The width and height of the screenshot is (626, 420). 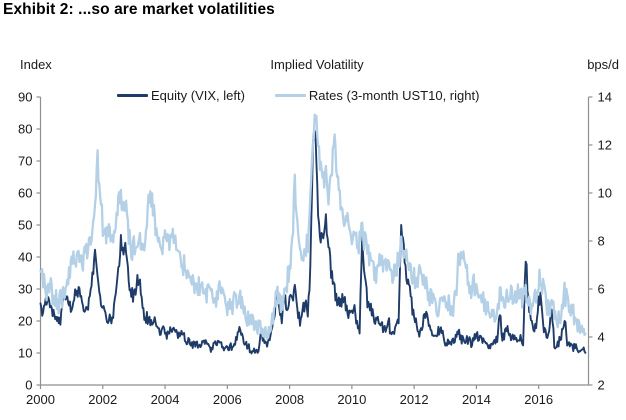 I want to click on left-axis-tick-label: 70, so click(x=25, y=161).